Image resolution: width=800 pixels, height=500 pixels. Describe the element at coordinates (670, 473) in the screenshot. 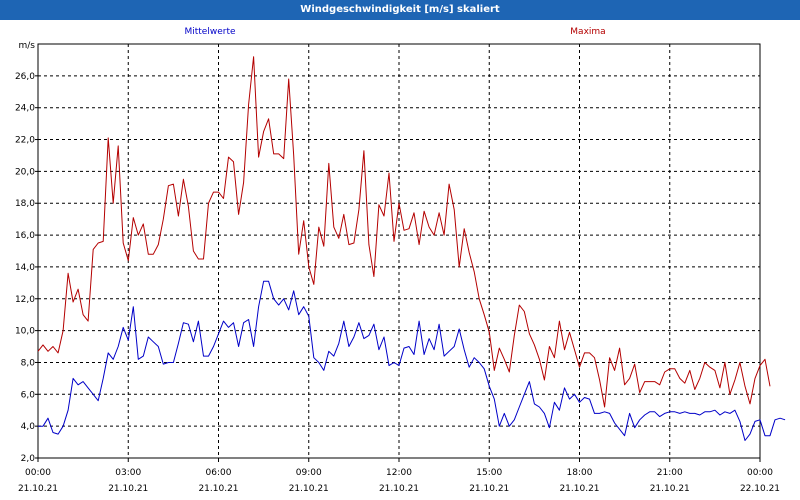

I see `x-tick-time: 21:00` at that location.